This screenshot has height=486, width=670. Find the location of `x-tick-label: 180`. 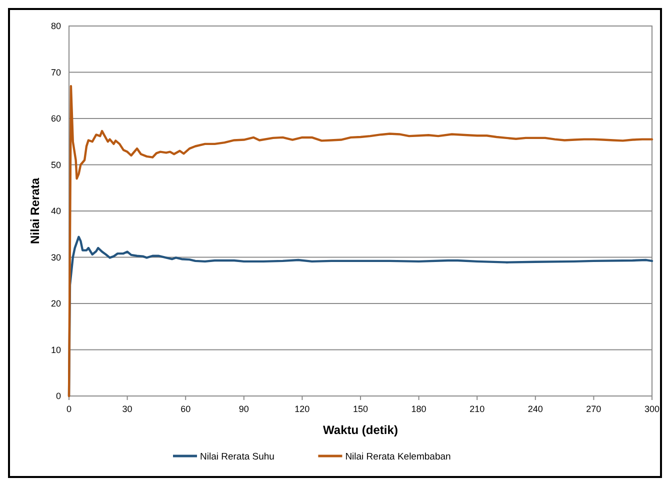

x-tick-label: 180 is located at coordinates (418, 409).